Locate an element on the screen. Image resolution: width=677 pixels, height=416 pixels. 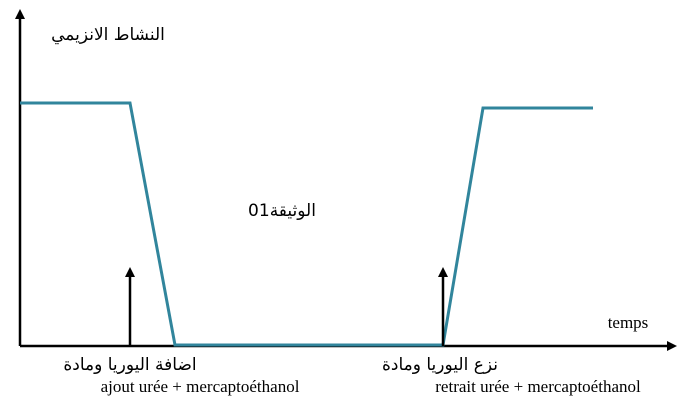
annotation-arabic: اضافة اليوريا ومادة is located at coordinates (129, 365).